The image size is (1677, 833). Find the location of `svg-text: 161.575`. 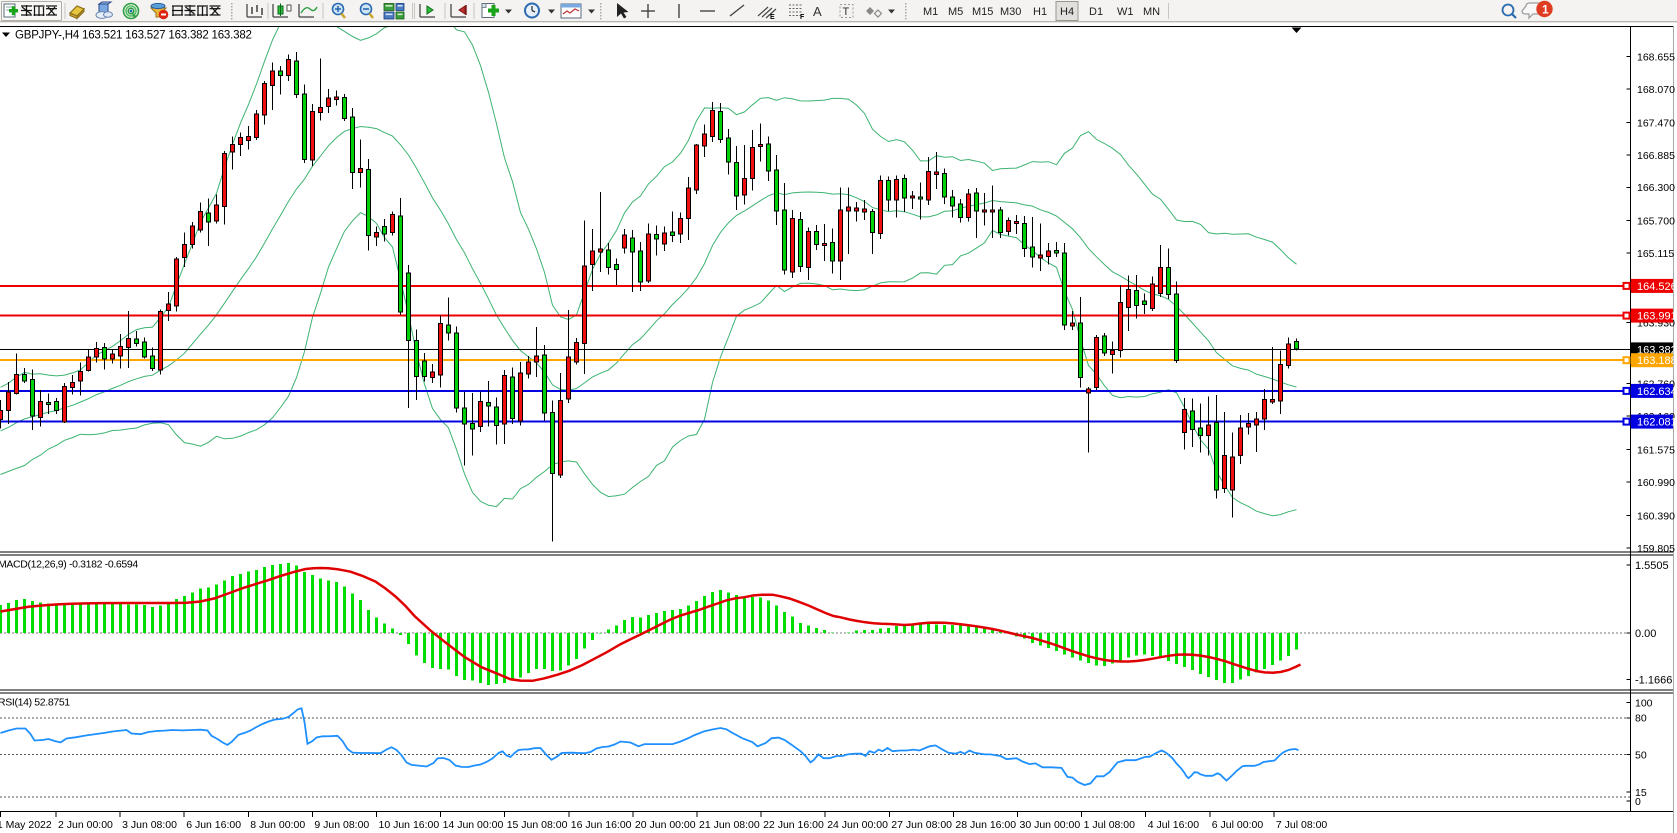

svg-text: 161.575 is located at coordinates (1656, 451).